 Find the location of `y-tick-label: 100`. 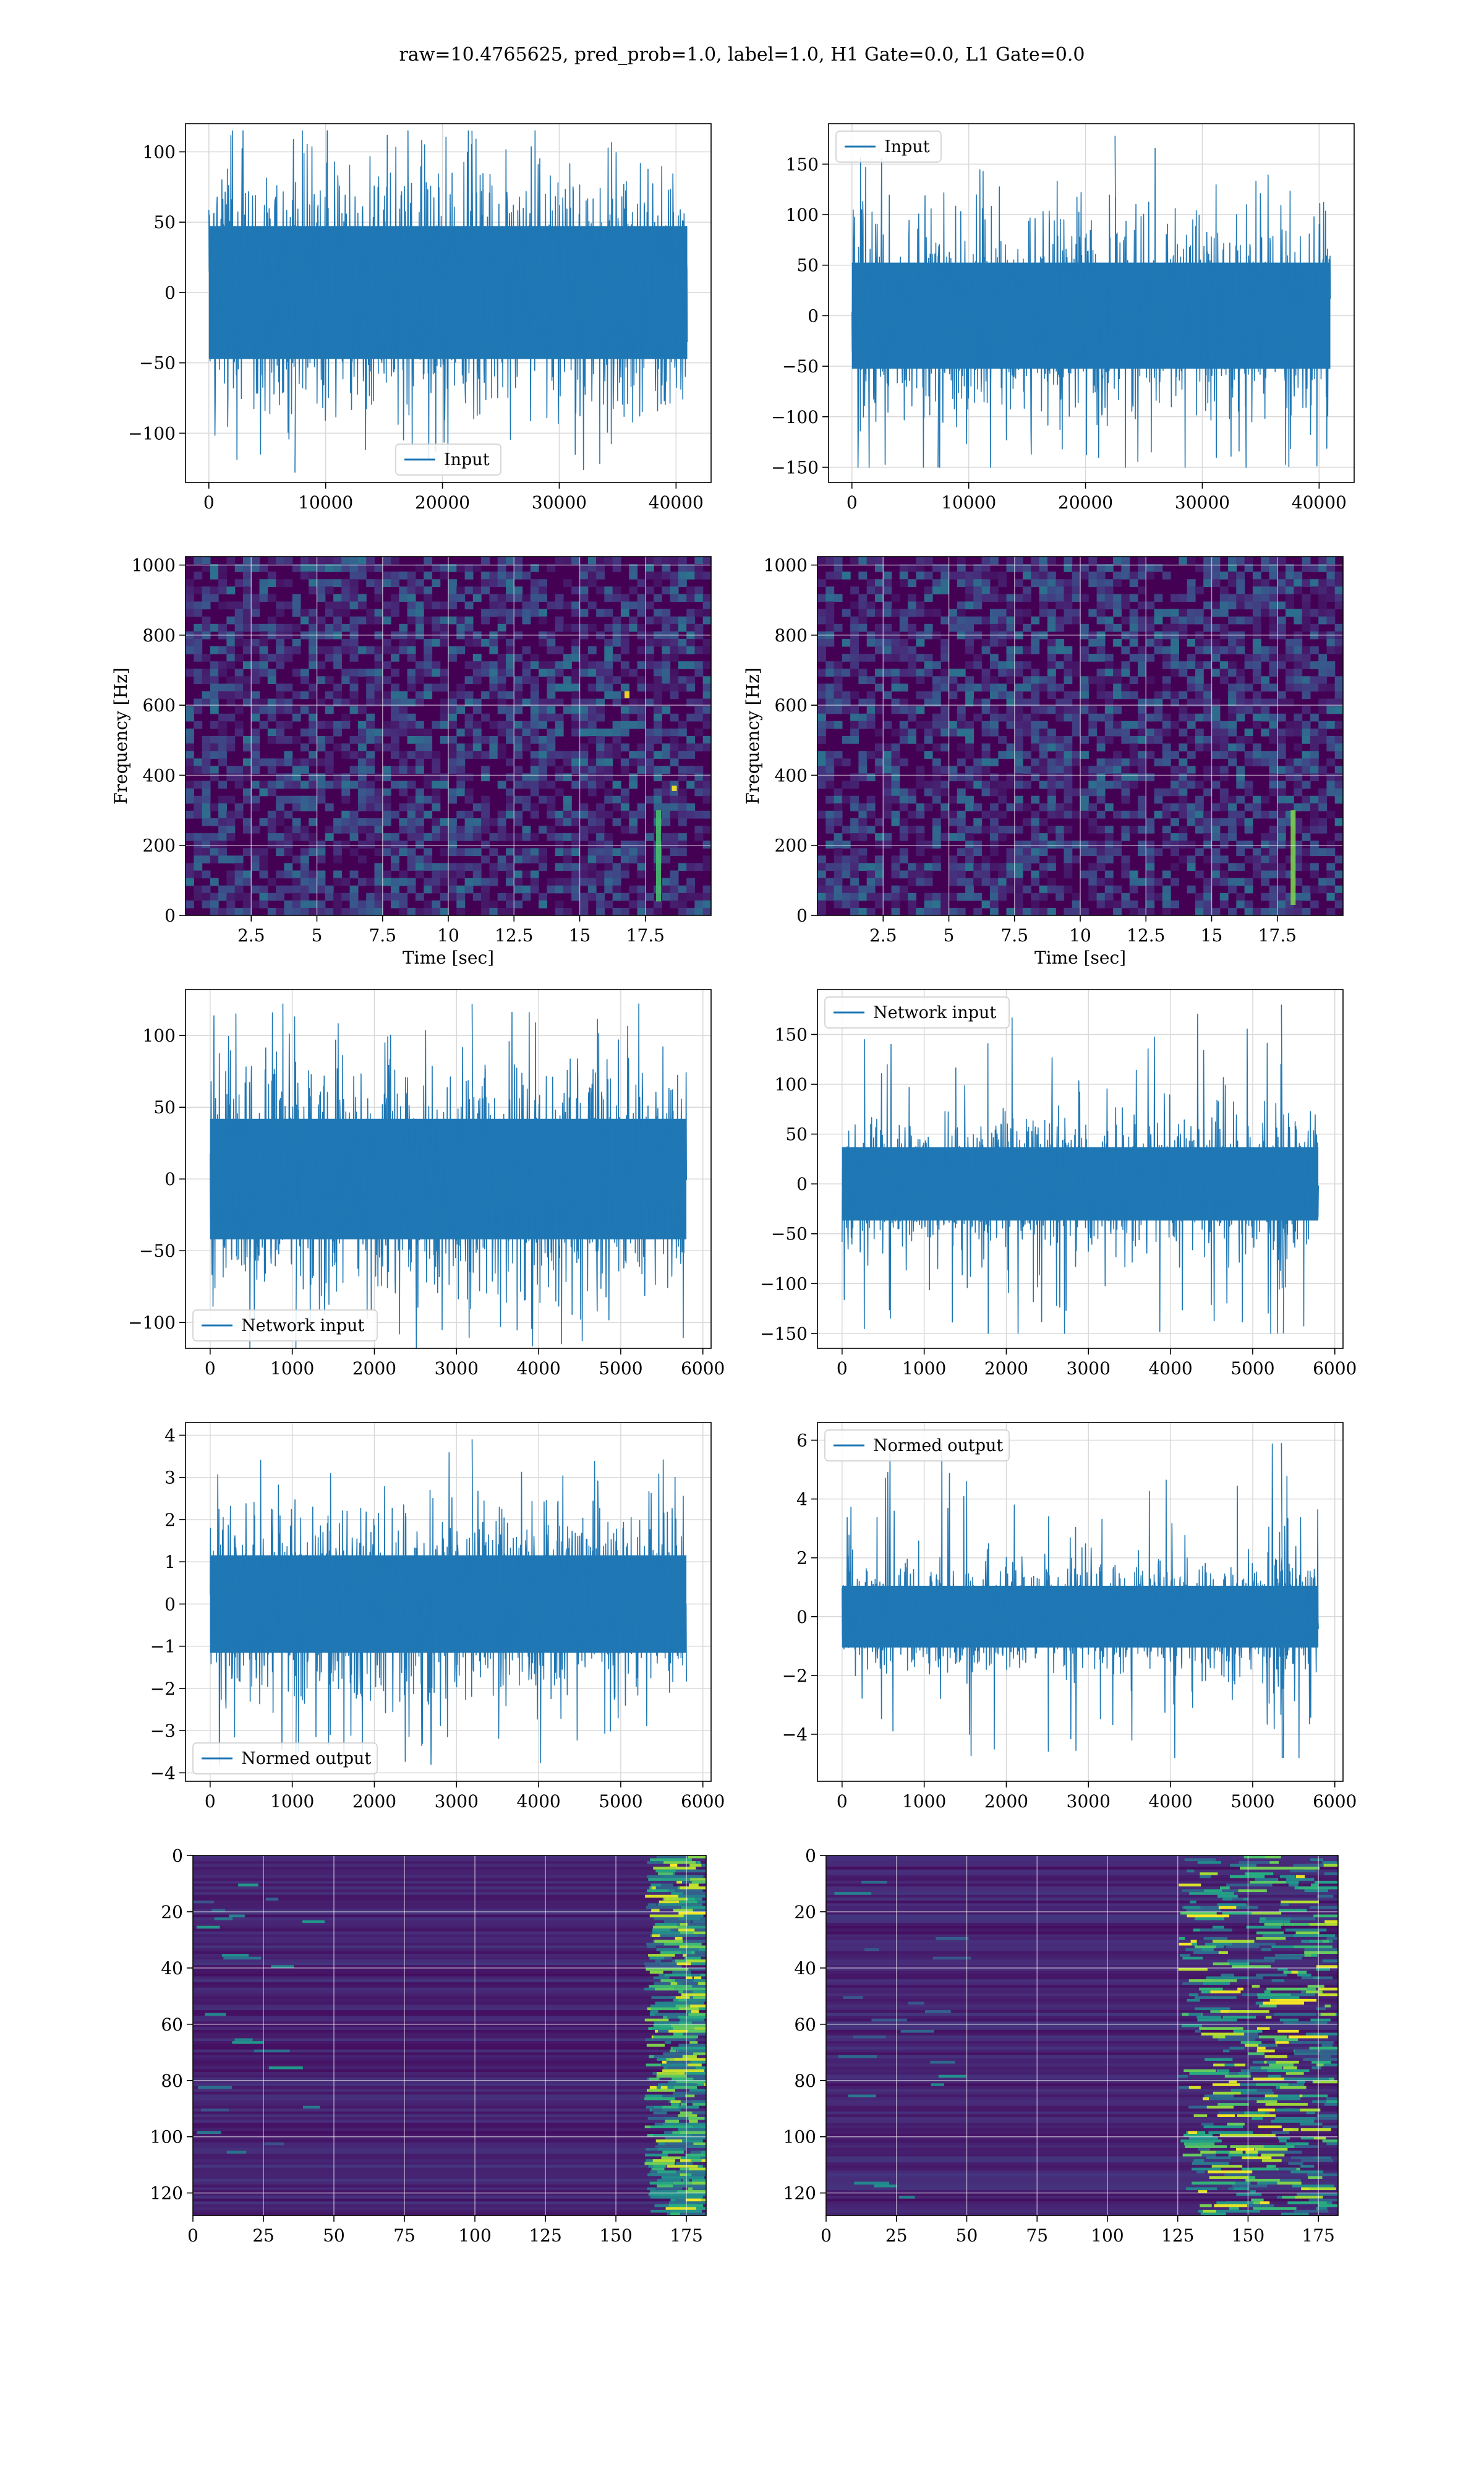

y-tick-label: 100 is located at coordinates (159, 1035).